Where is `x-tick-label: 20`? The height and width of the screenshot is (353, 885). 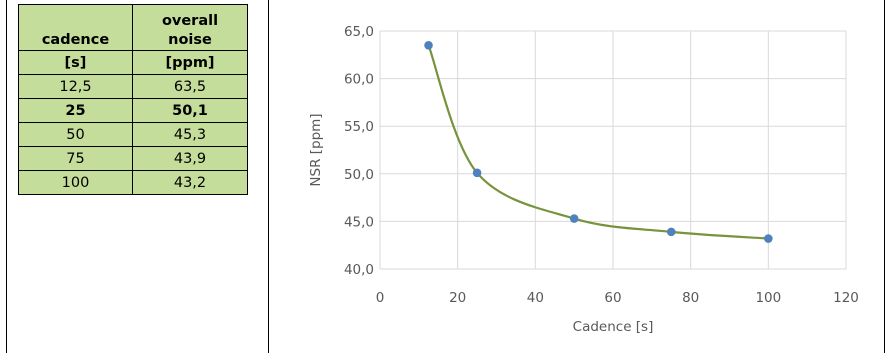
x-tick-label: 20 is located at coordinates (457, 298).